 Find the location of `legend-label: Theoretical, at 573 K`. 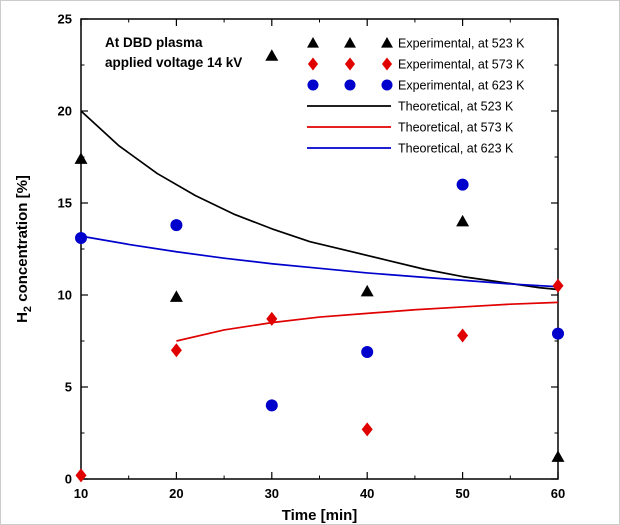

legend-label: Theoretical, at 573 K is located at coordinates (456, 128).